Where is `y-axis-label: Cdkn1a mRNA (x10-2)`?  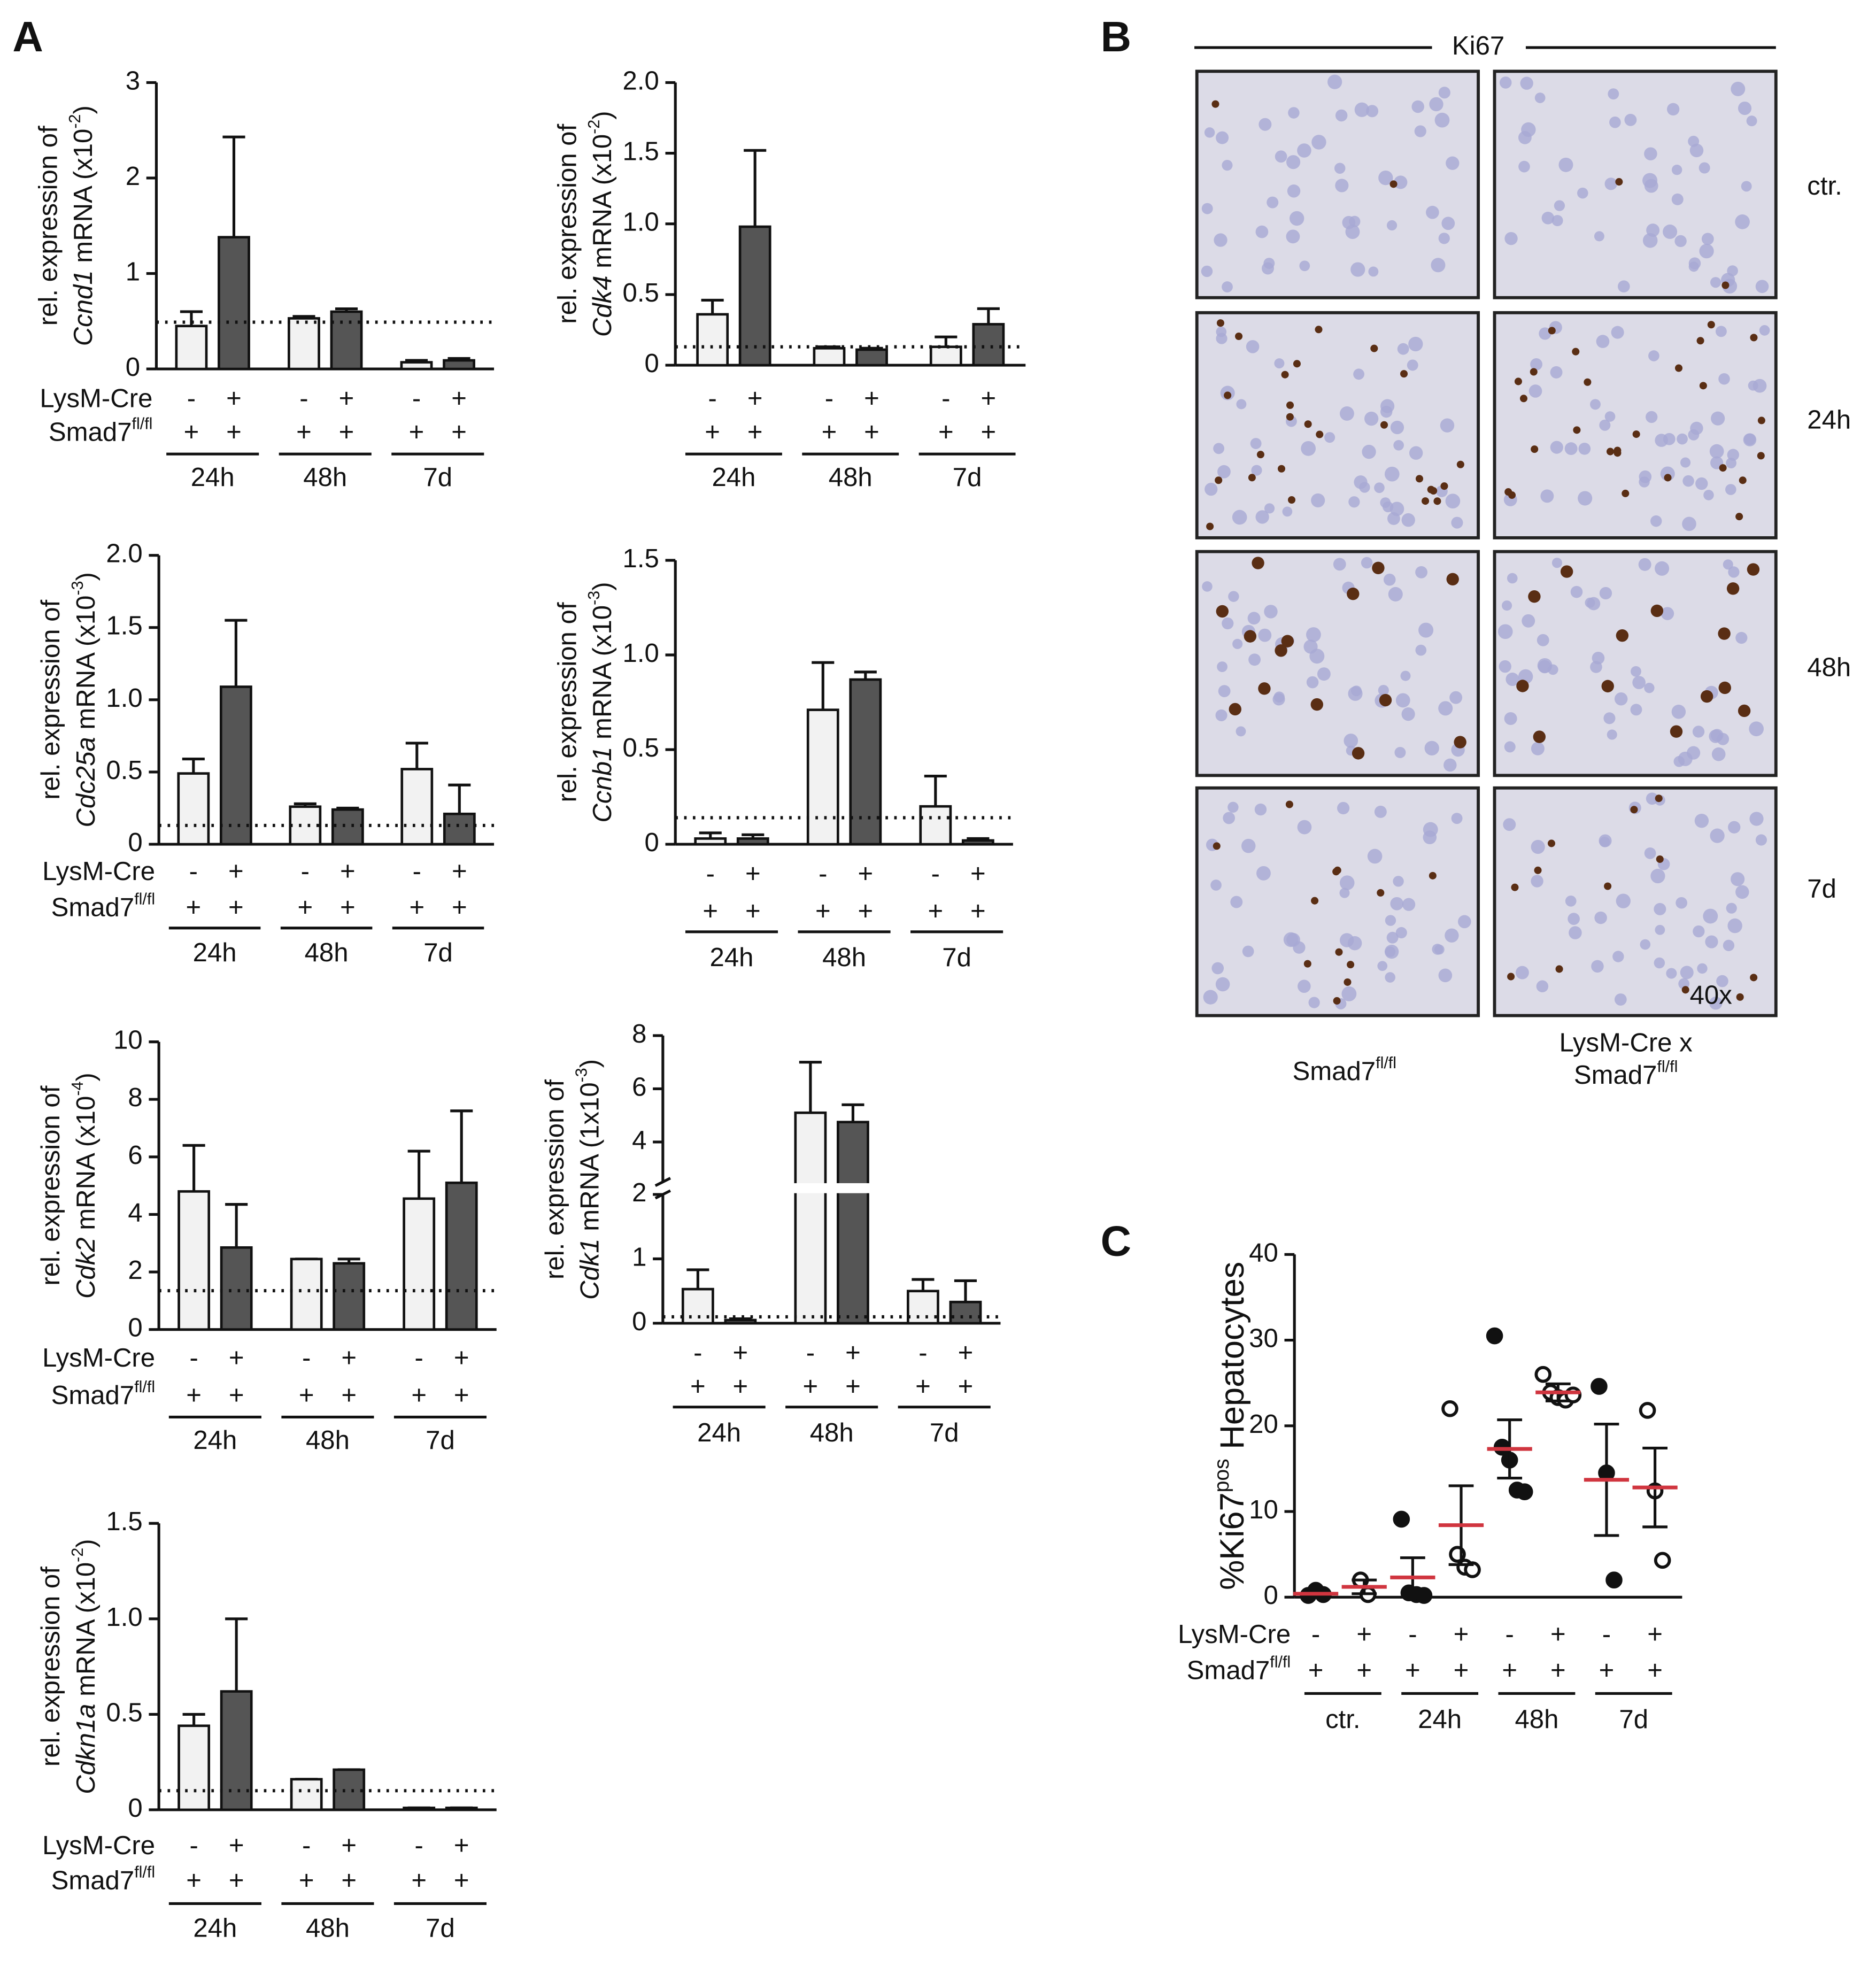 y-axis-label: Cdkn1a mRNA (x10-2) is located at coordinates (84, 1666).